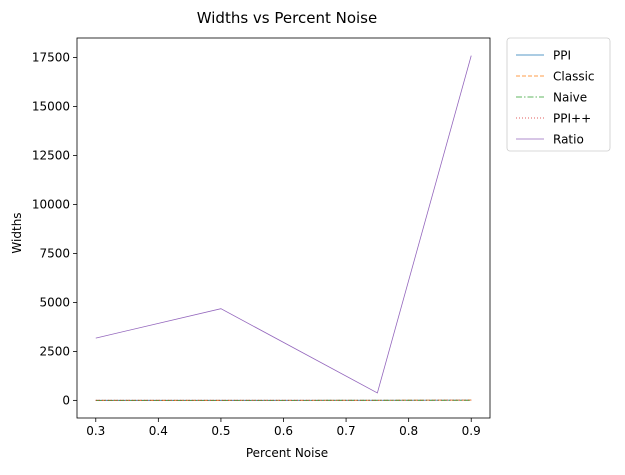  What do you see at coordinates (471, 431) in the screenshot?
I see `x-tick-label: 0.9` at bounding box center [471, 431].